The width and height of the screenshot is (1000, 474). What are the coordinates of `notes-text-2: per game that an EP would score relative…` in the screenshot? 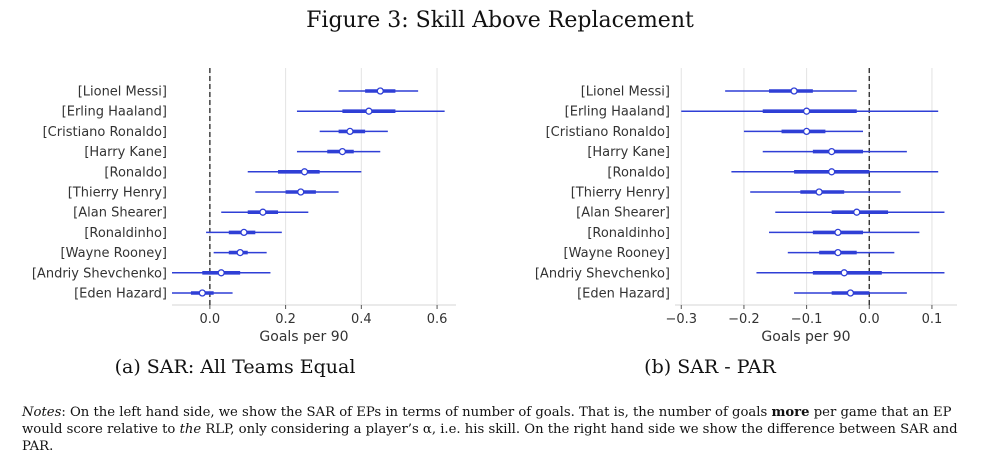 It's located at (487, 421).